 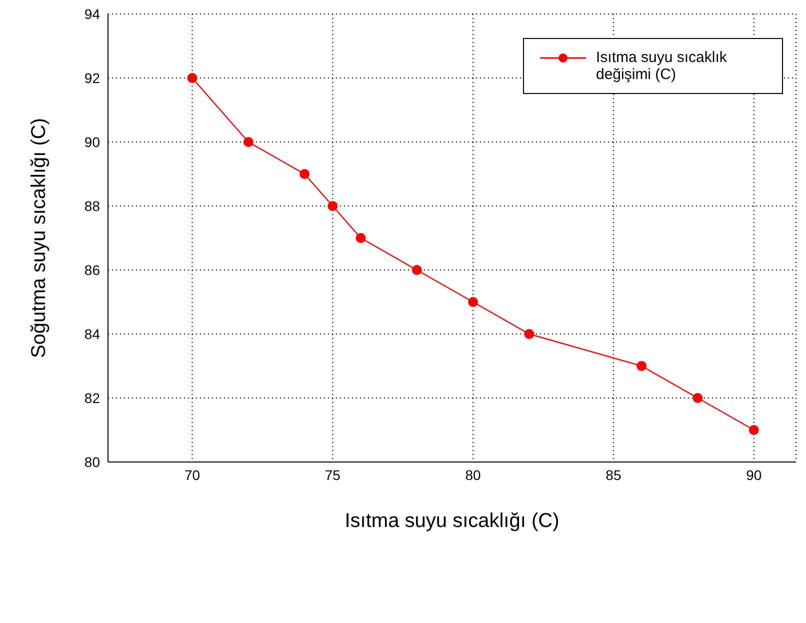 What do you see at coordinates (332, 474) in the screenshot?
I see `x-tick-label: 75` at bounding box center [332, 474].